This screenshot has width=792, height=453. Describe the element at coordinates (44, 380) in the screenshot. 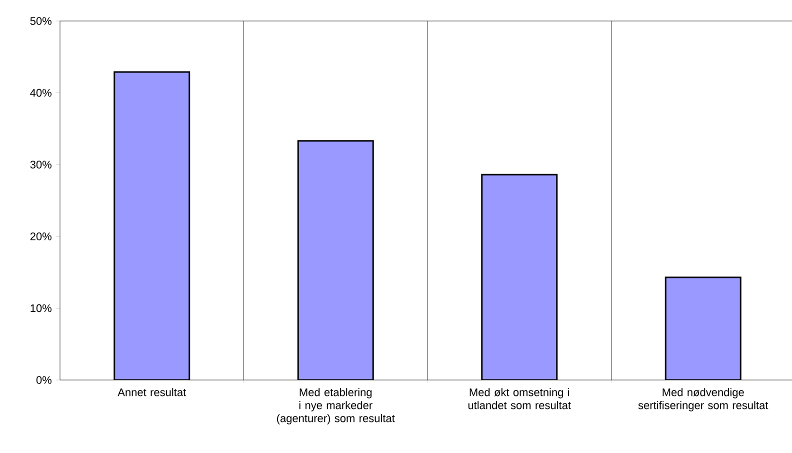

I see `y-tick-label: 0%` at that location.